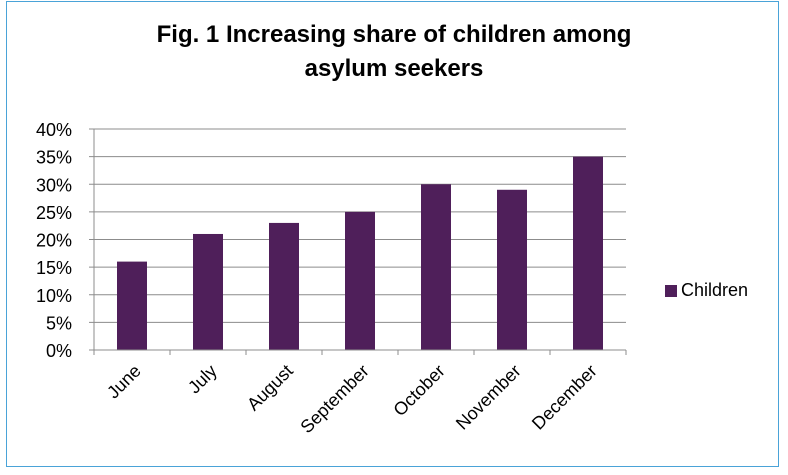 The height and width of the screenshot is (475, 788). I want to click on y-tick-label: 0%, so click(59, 351).